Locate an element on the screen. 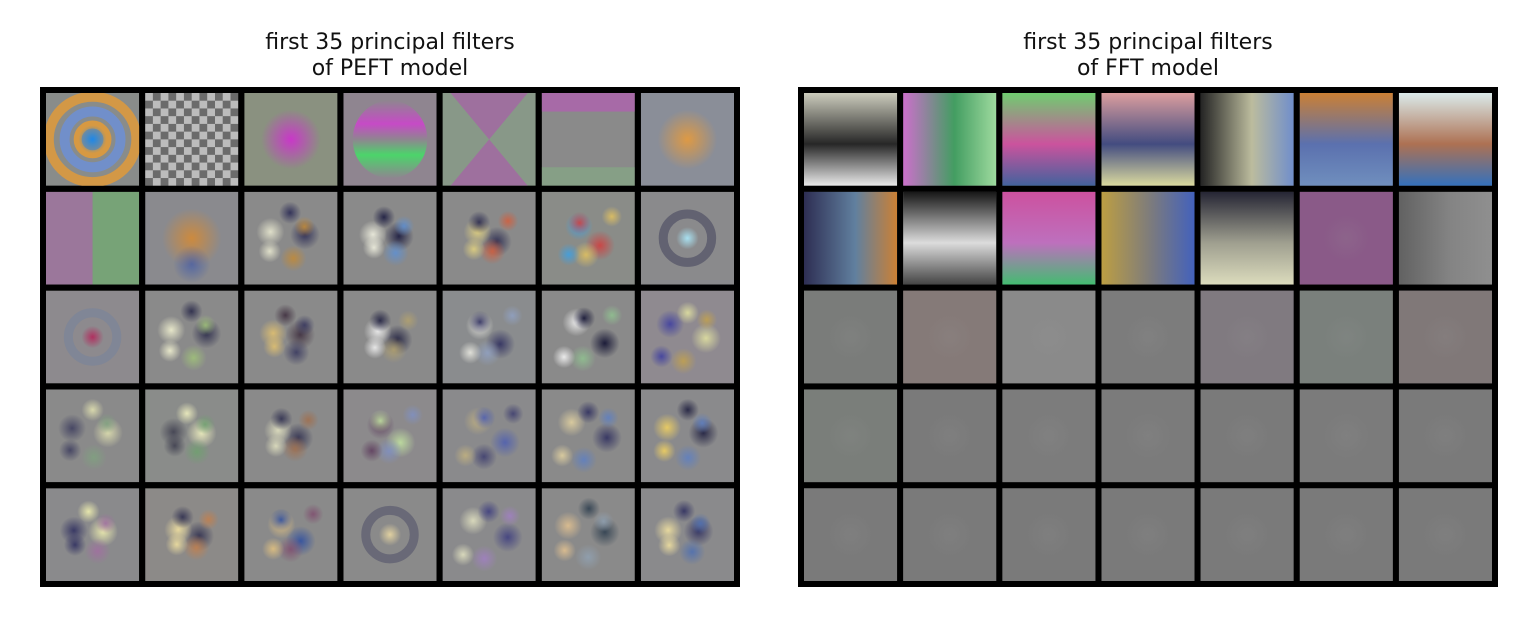 Image resolution: width=1536 pixels, height=628 pixels. peft-title-line2: of PEFT model is located at coordinates (390, 68).